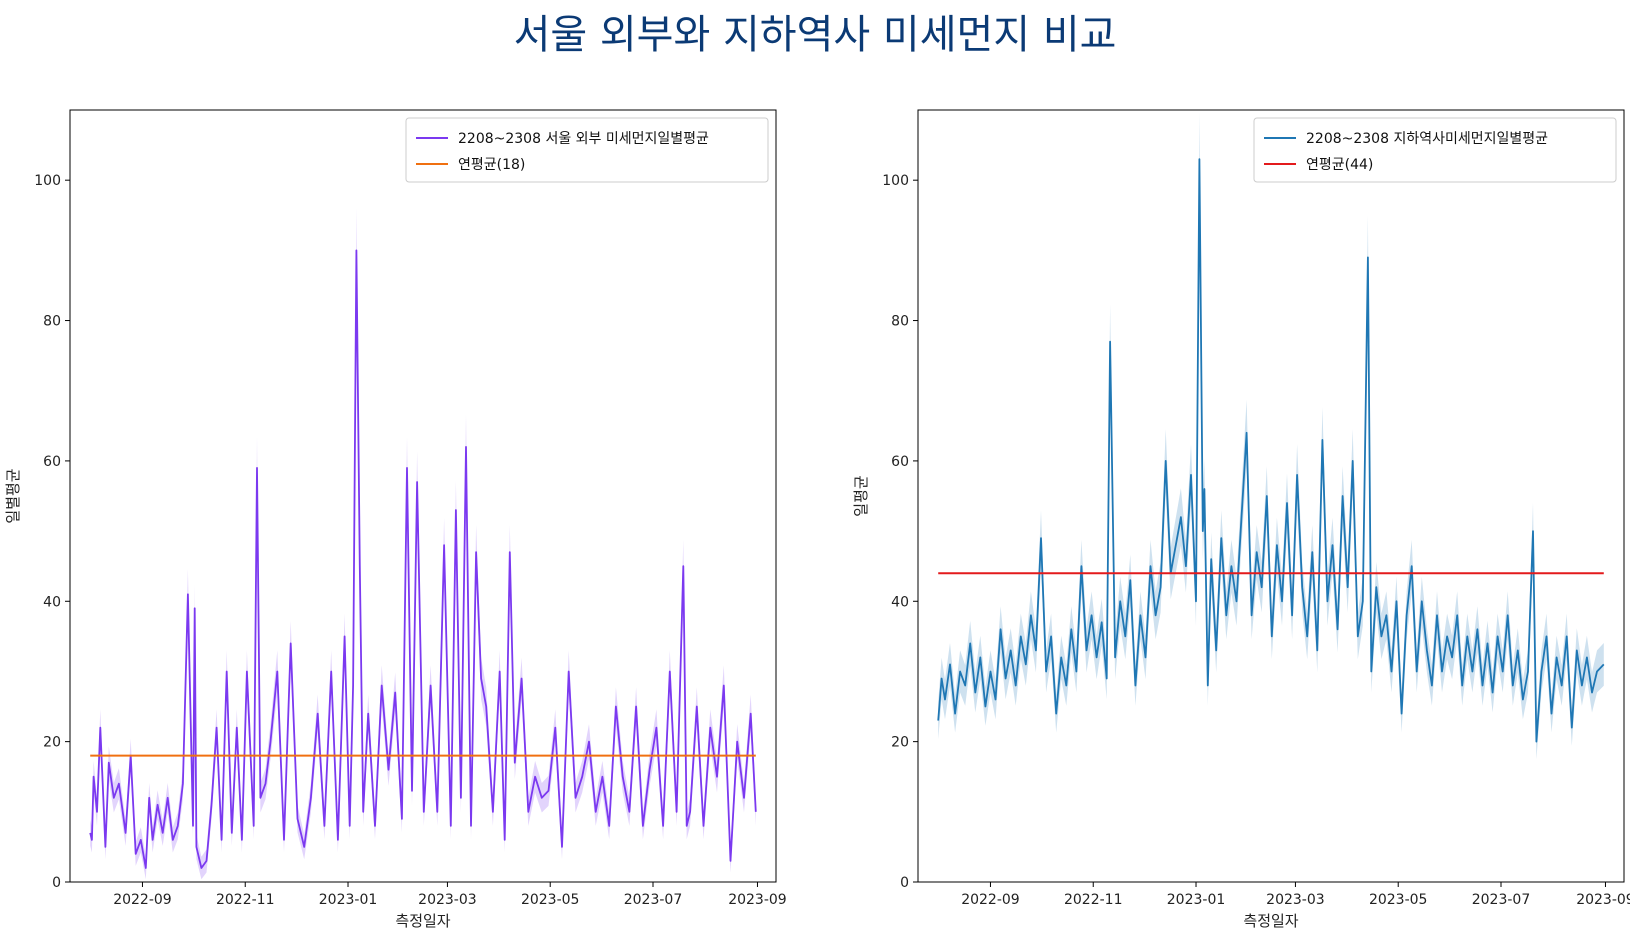 The image size is (1630, 939). What do you see at coordinates (815, 35) in the screenshot?
I see `figure-title: 서울 외부와 지하역사 미세먼지 비교` at bounding box center [815, 35].